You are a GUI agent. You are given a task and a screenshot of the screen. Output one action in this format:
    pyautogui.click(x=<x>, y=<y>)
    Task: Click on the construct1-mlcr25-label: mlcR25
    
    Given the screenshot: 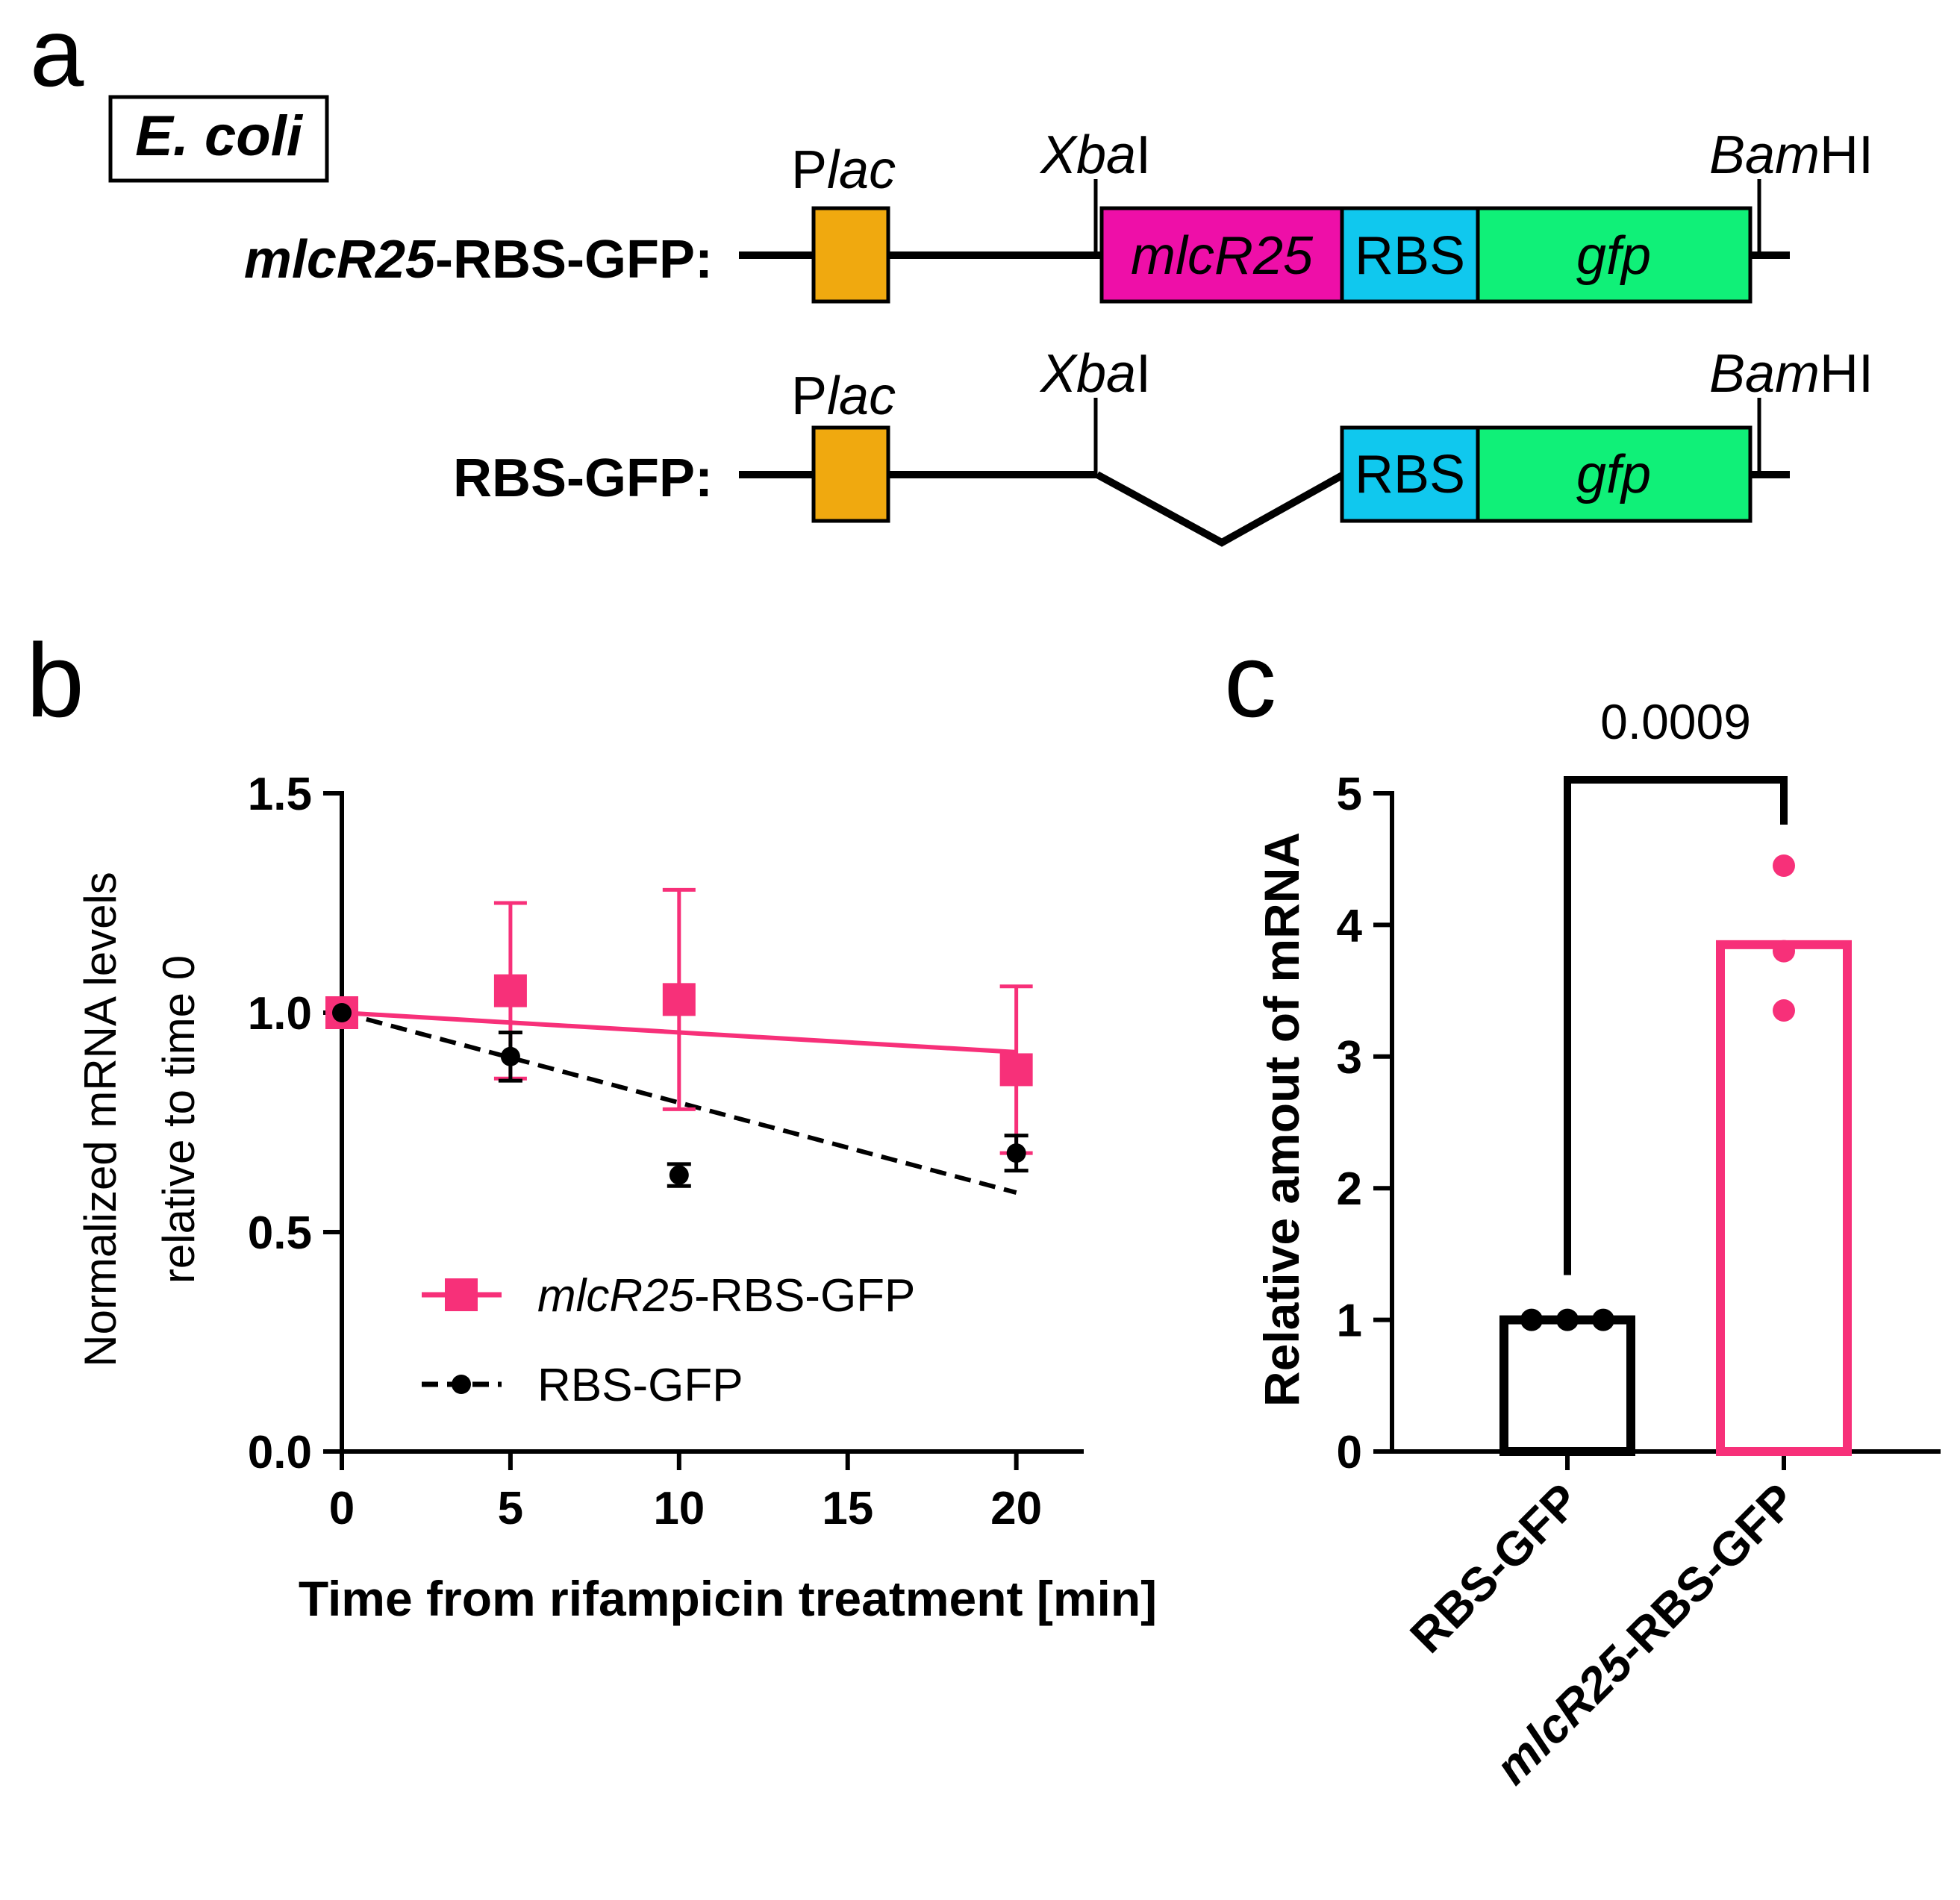 What is the action you would take?
    pyautogui.click(x=1223, y=256)
    